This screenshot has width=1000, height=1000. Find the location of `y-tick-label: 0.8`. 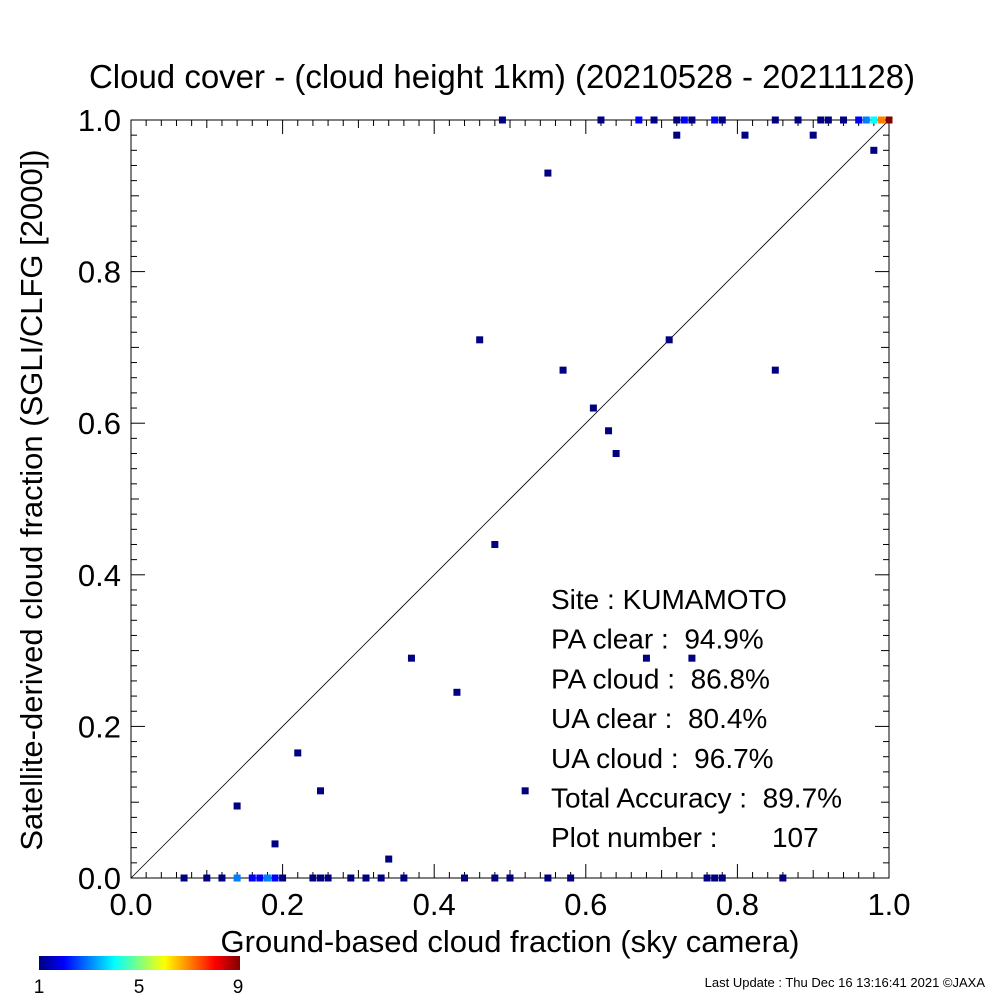

y-tick-label: 0.8 is located at coordinates (99, 272).